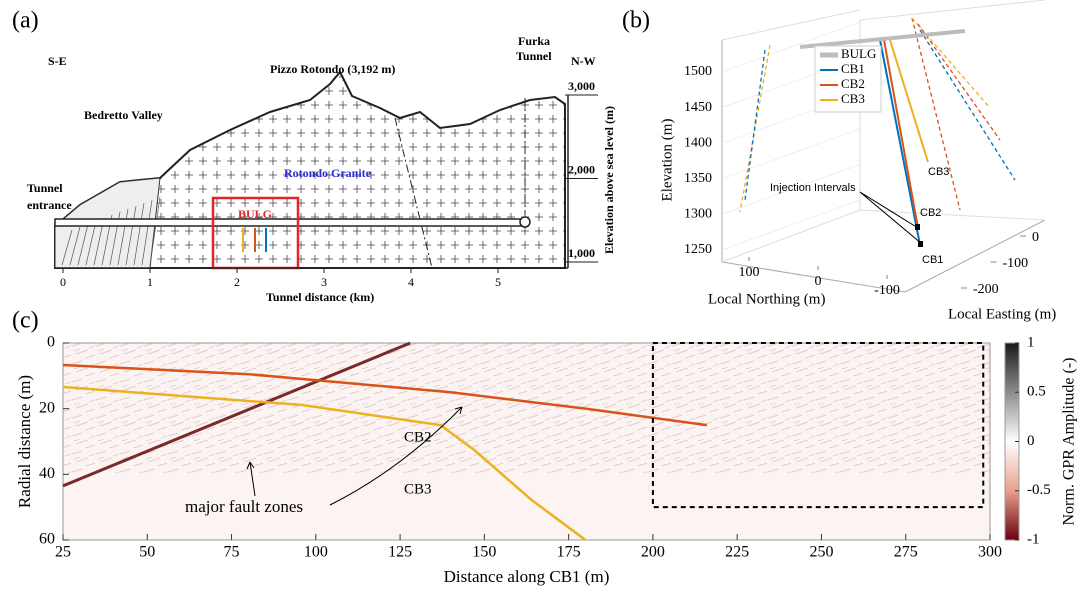 The image size is (1082, 592). I want to click on y-tick-label: 60, so click(47, 539).